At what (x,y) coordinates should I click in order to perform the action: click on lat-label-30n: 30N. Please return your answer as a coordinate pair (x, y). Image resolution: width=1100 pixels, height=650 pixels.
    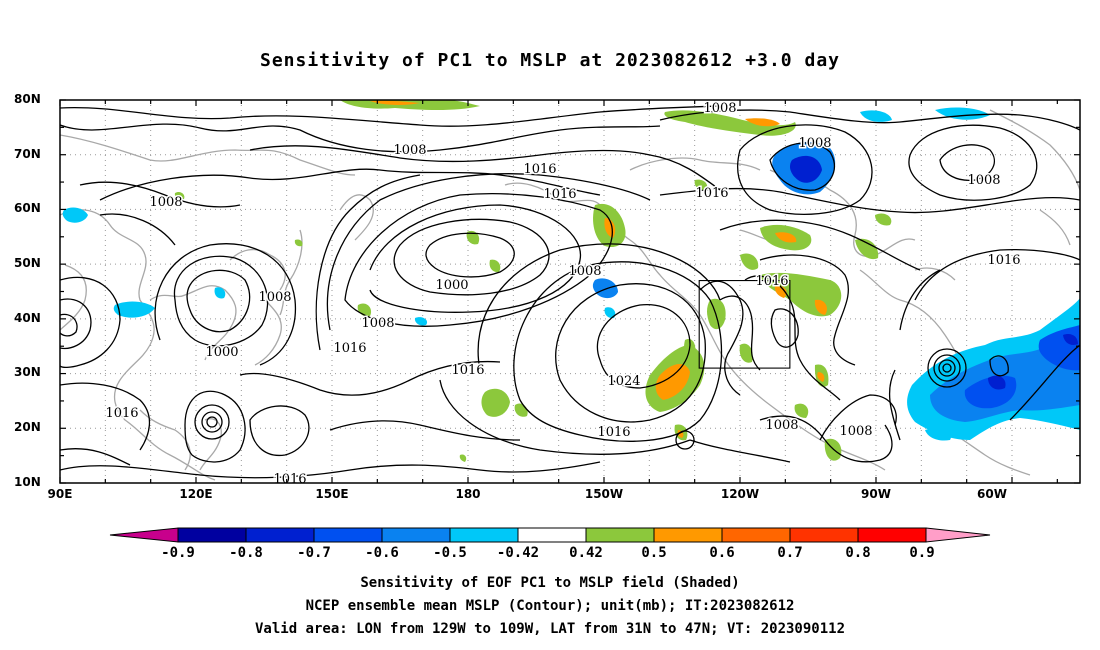
    Looking at the image, I should click on (27, 372).